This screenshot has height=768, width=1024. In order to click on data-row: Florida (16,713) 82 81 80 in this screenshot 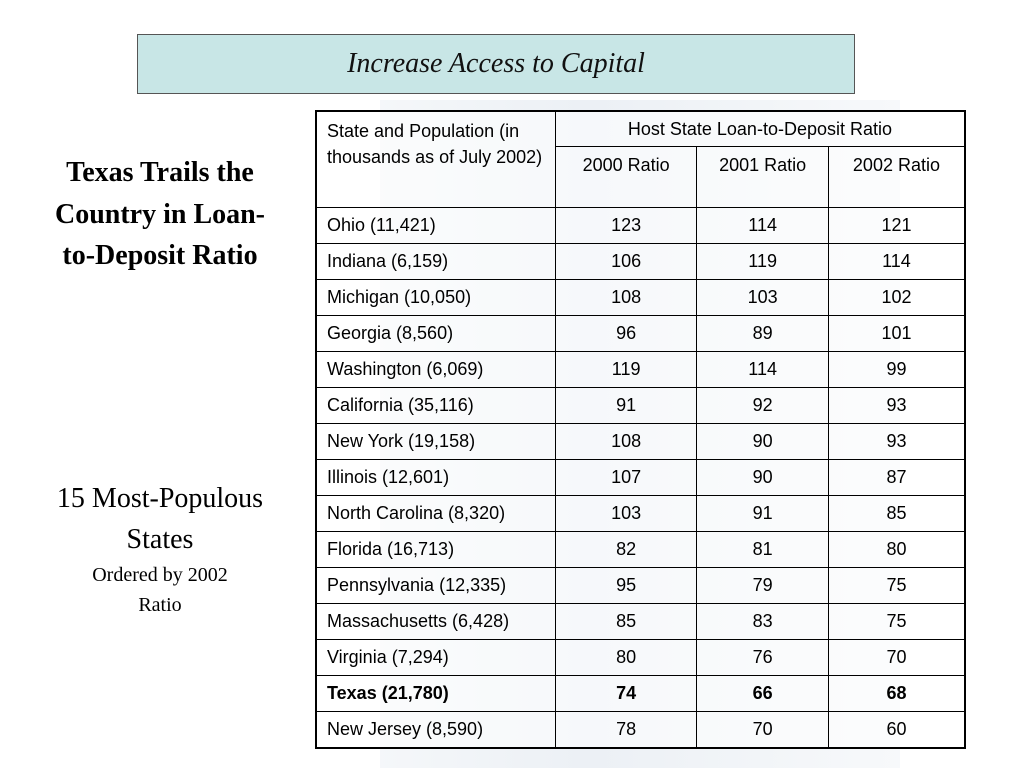, I will do `click(640, 549)`.